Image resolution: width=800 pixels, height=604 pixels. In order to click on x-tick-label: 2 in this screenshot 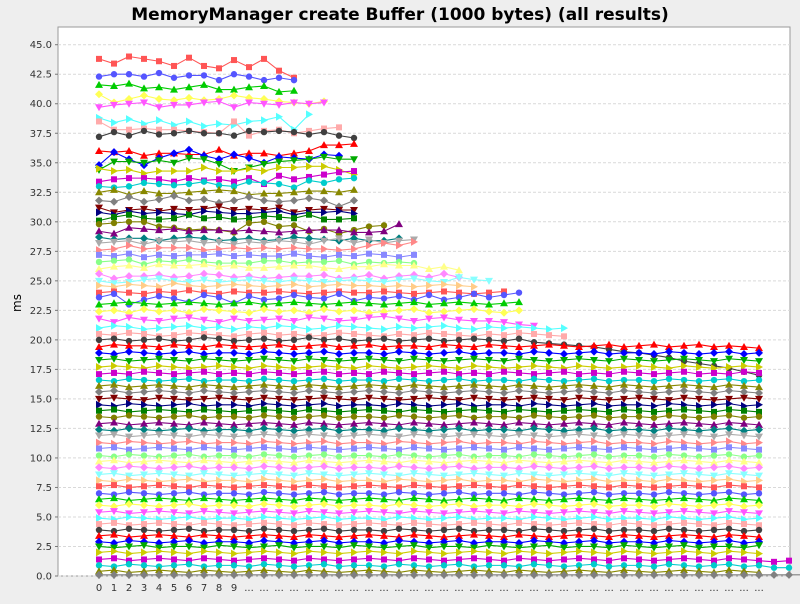, I will do `click(129, 588)`.